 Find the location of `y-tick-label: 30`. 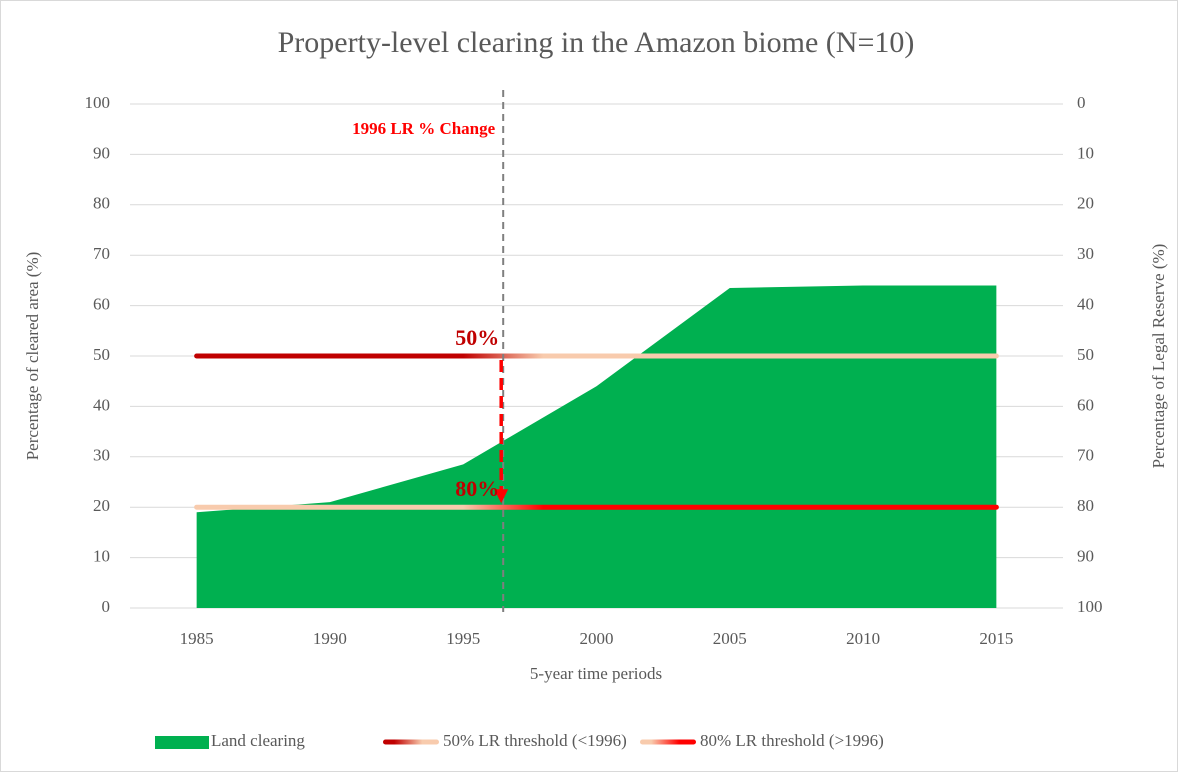

y-tick-label: 30 is located at coordinates (101, 455).